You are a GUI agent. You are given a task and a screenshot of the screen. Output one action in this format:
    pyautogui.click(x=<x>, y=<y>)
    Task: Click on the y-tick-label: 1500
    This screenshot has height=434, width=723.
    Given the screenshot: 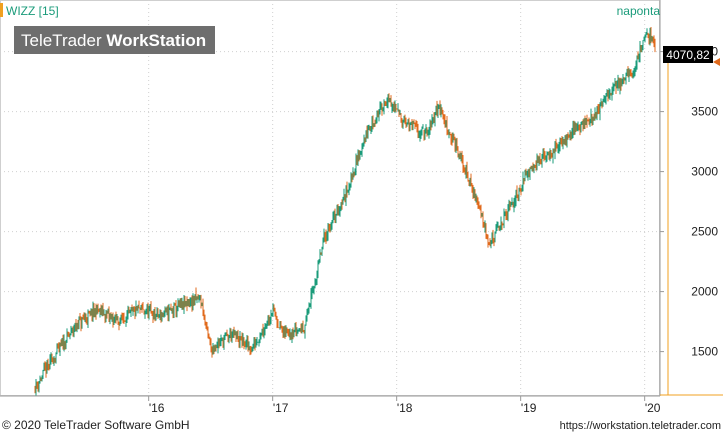 What is the action you would take?
    pyautogui.click(x=704, y=352)
    